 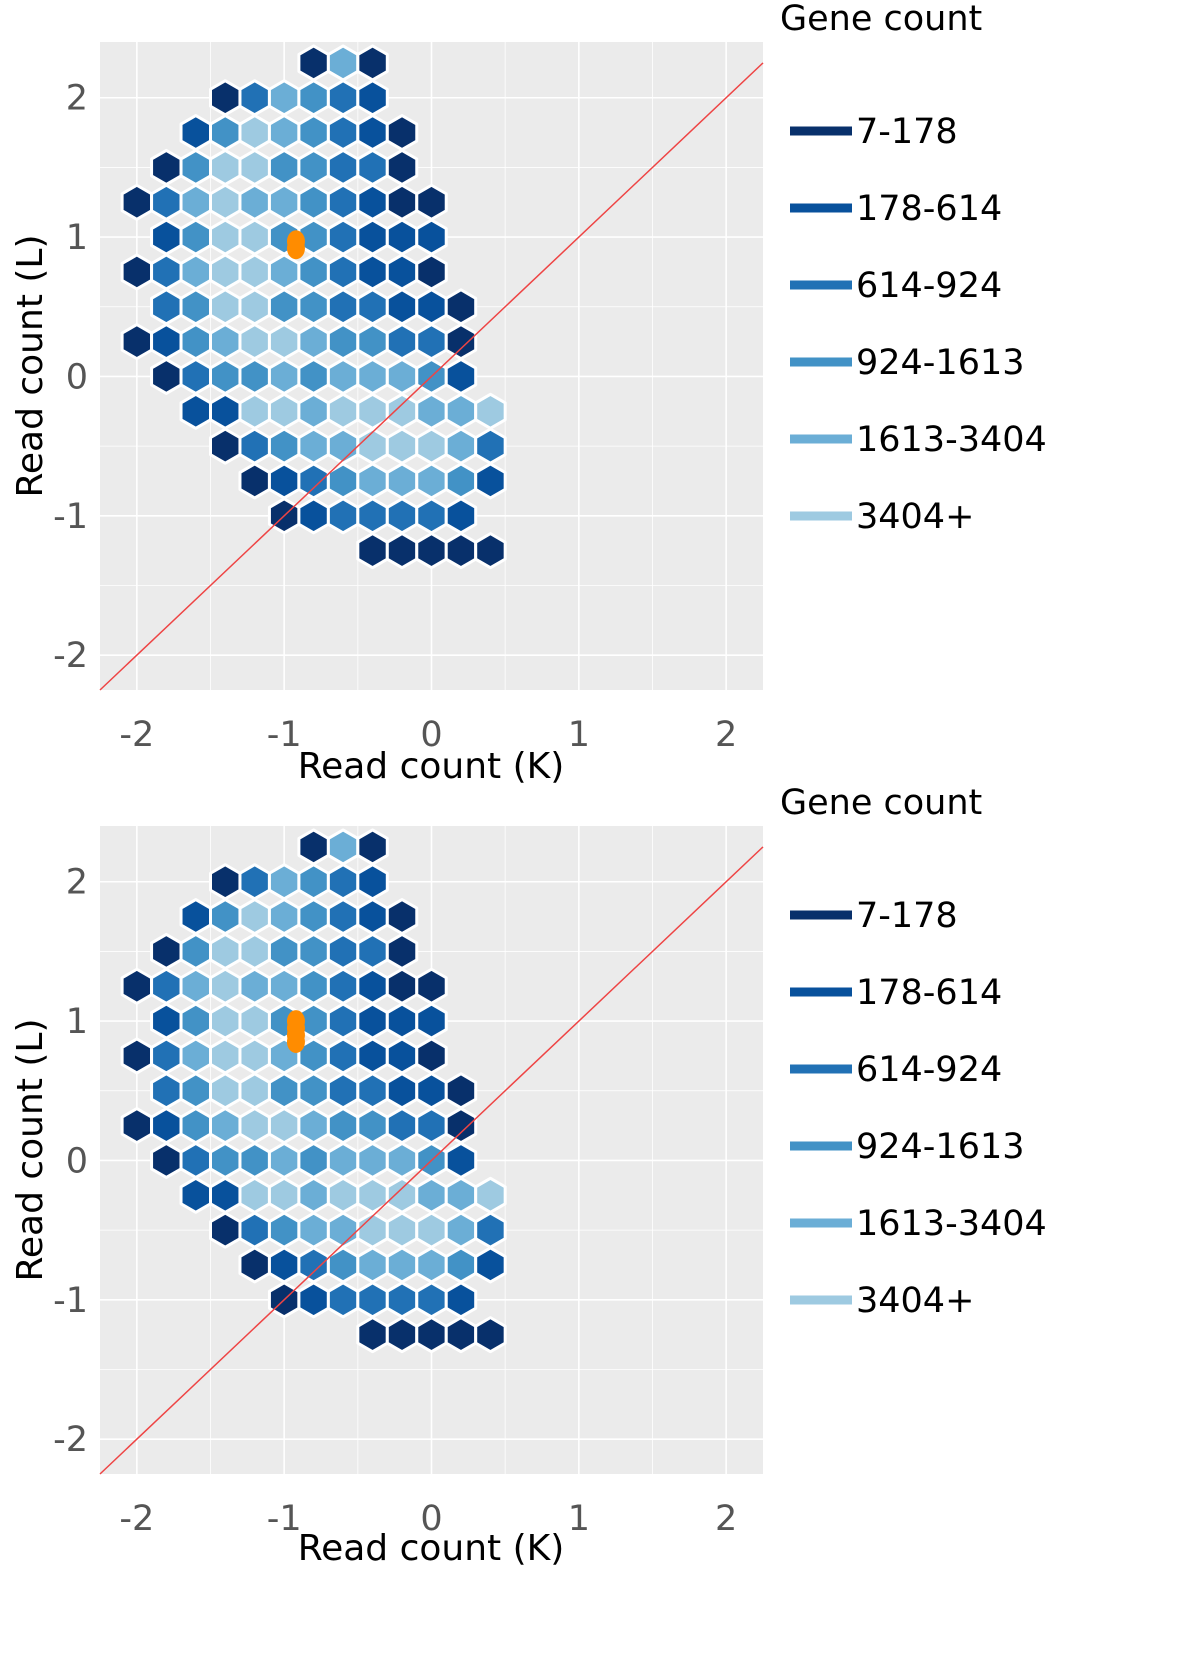 I want to click on bottom-x-tick-labels: -2 -1 0 1 2, so click(x=428, y=1519).